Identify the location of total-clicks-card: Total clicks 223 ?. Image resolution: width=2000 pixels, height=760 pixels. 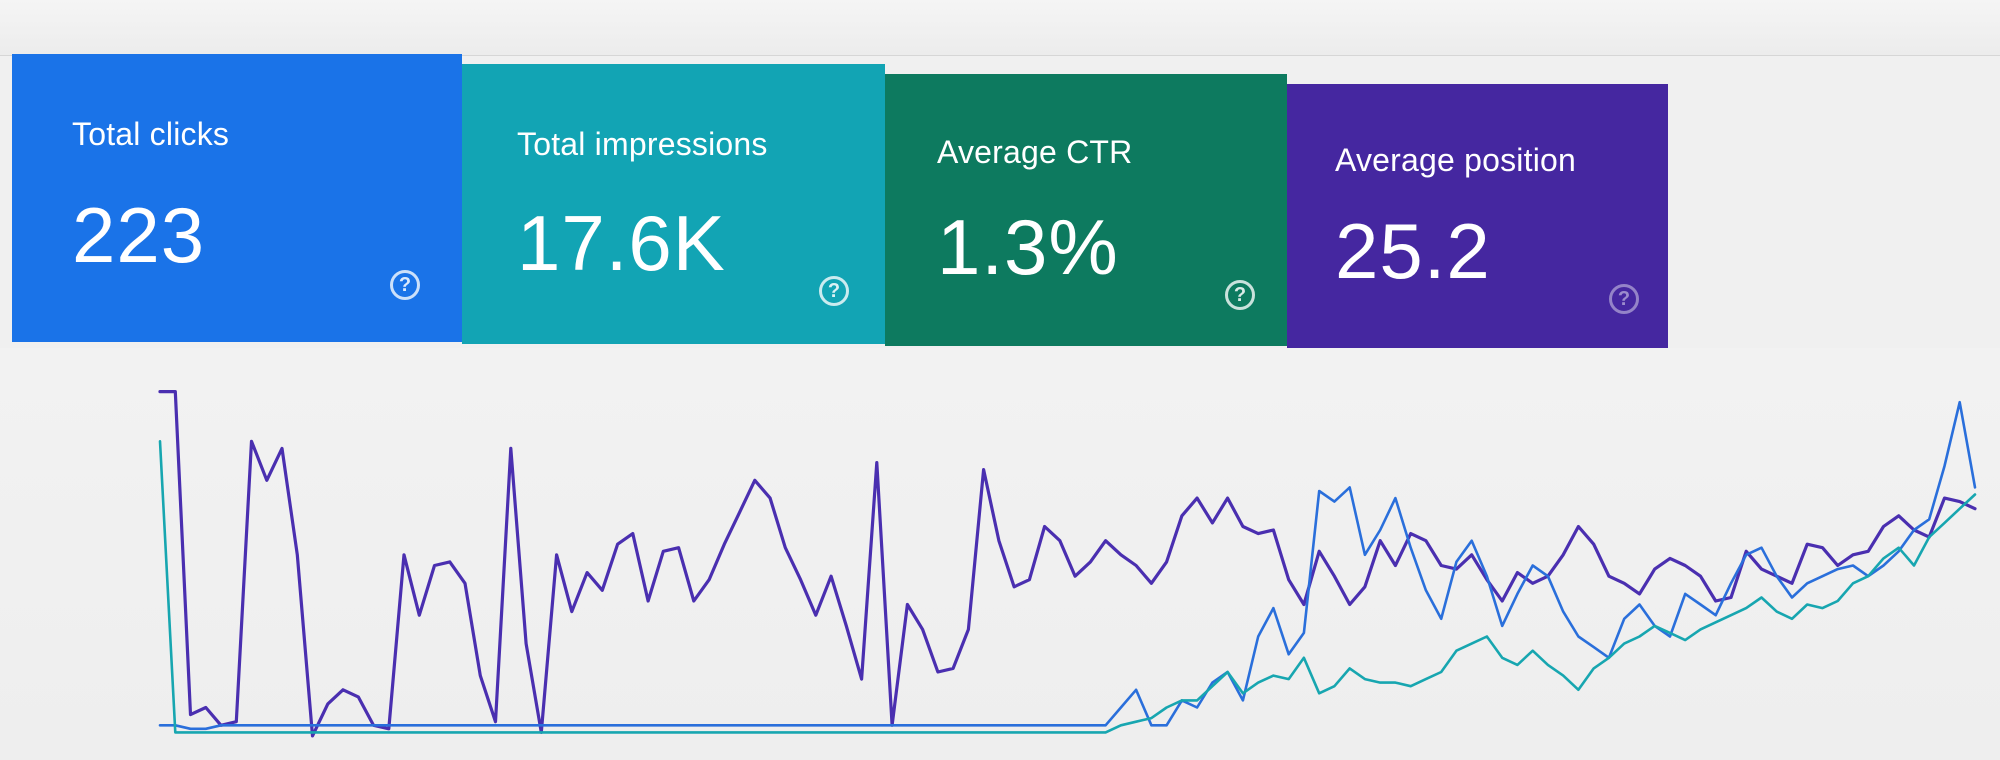
(237, 198).